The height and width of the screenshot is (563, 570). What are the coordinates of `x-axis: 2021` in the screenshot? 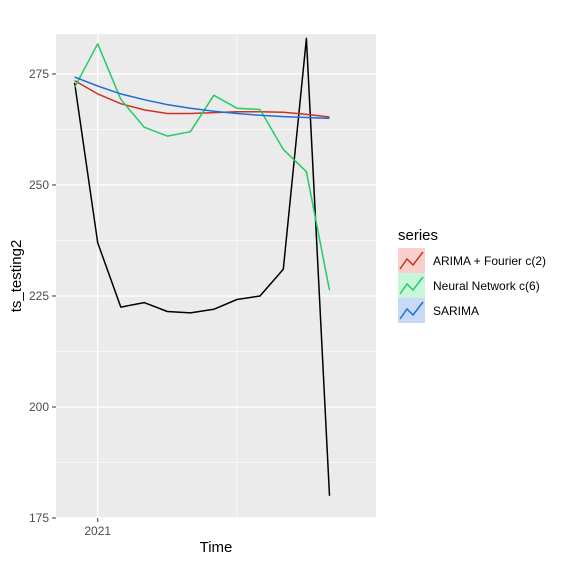 It's located at (97, 528).